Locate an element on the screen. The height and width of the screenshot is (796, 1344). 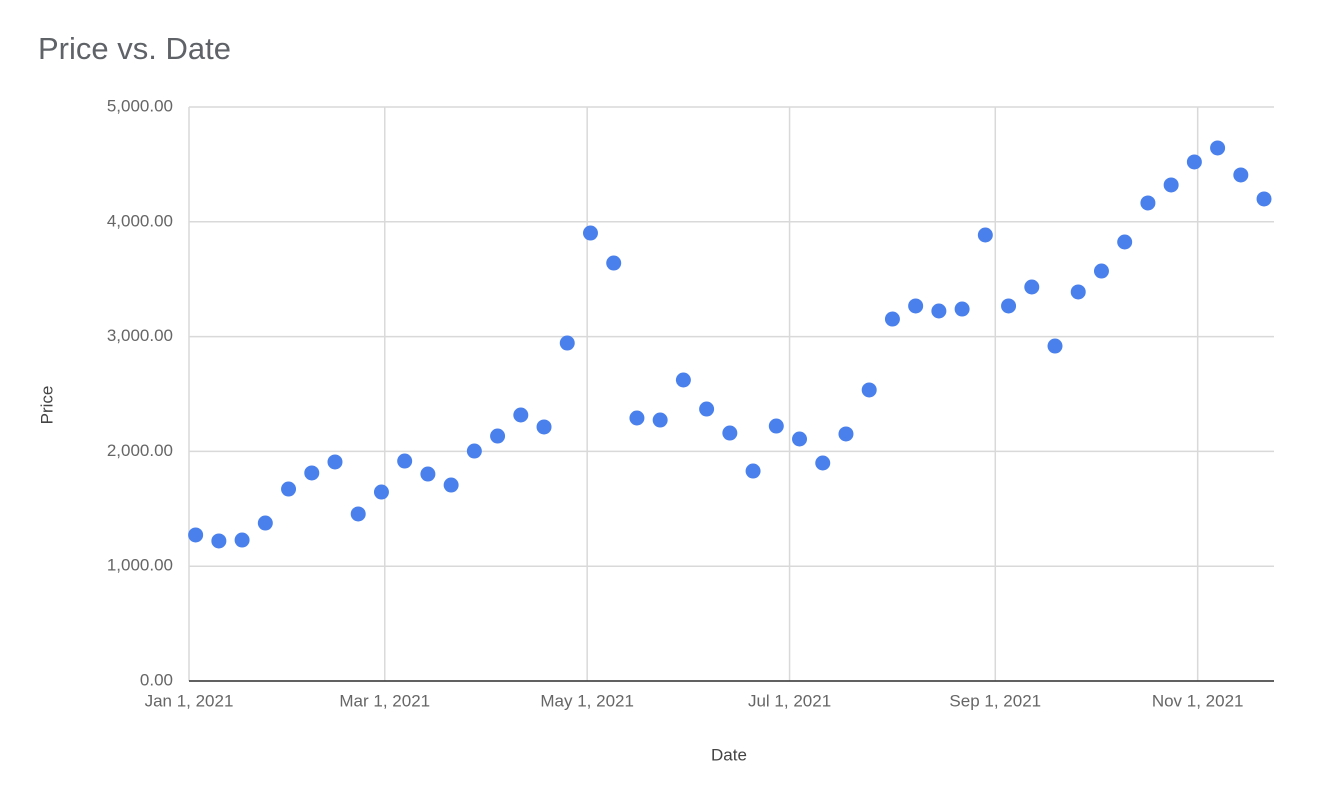
y-tick-label: 5,000.00 is located at coordinates (140, 105).